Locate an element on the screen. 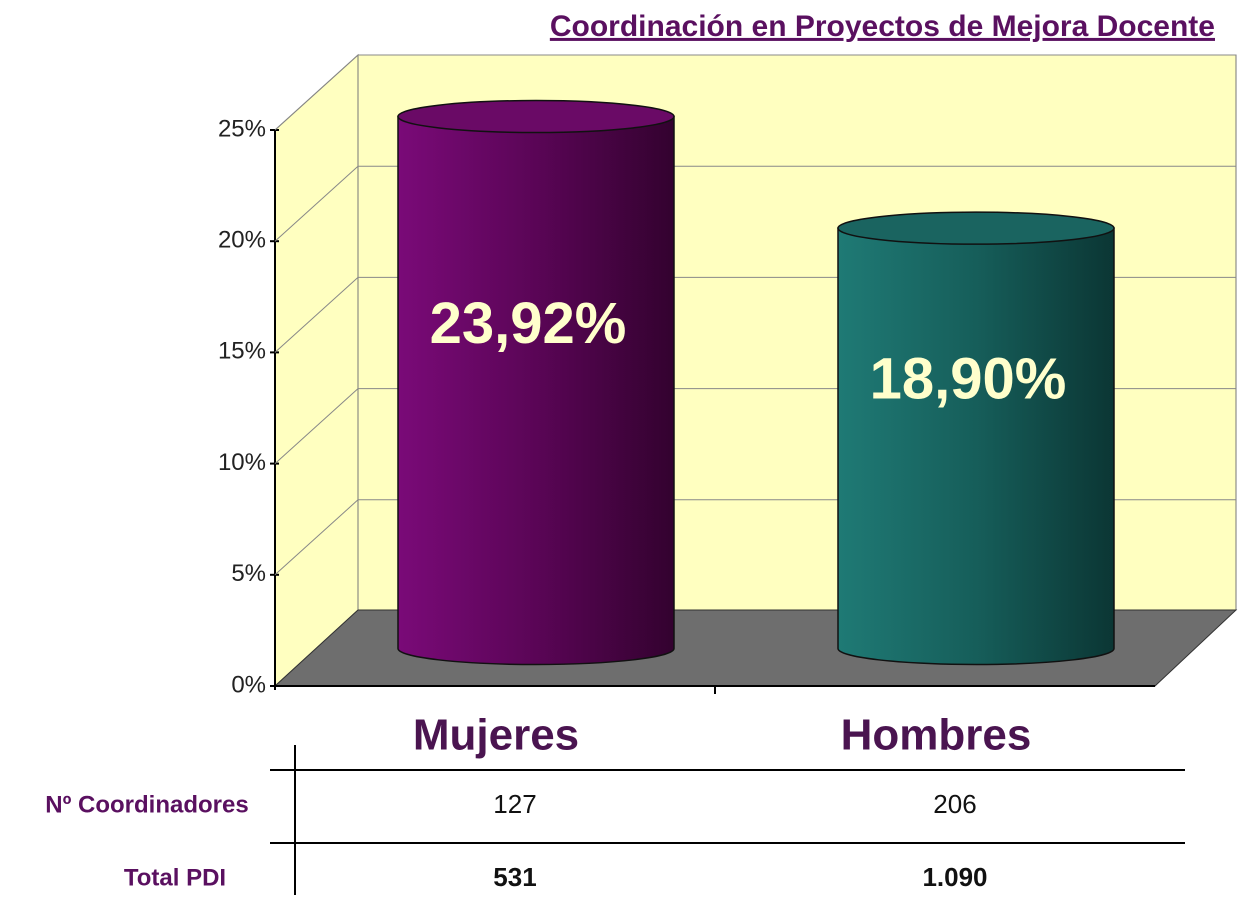  y-tick-label: 25% is located at coordinates (242, 128).